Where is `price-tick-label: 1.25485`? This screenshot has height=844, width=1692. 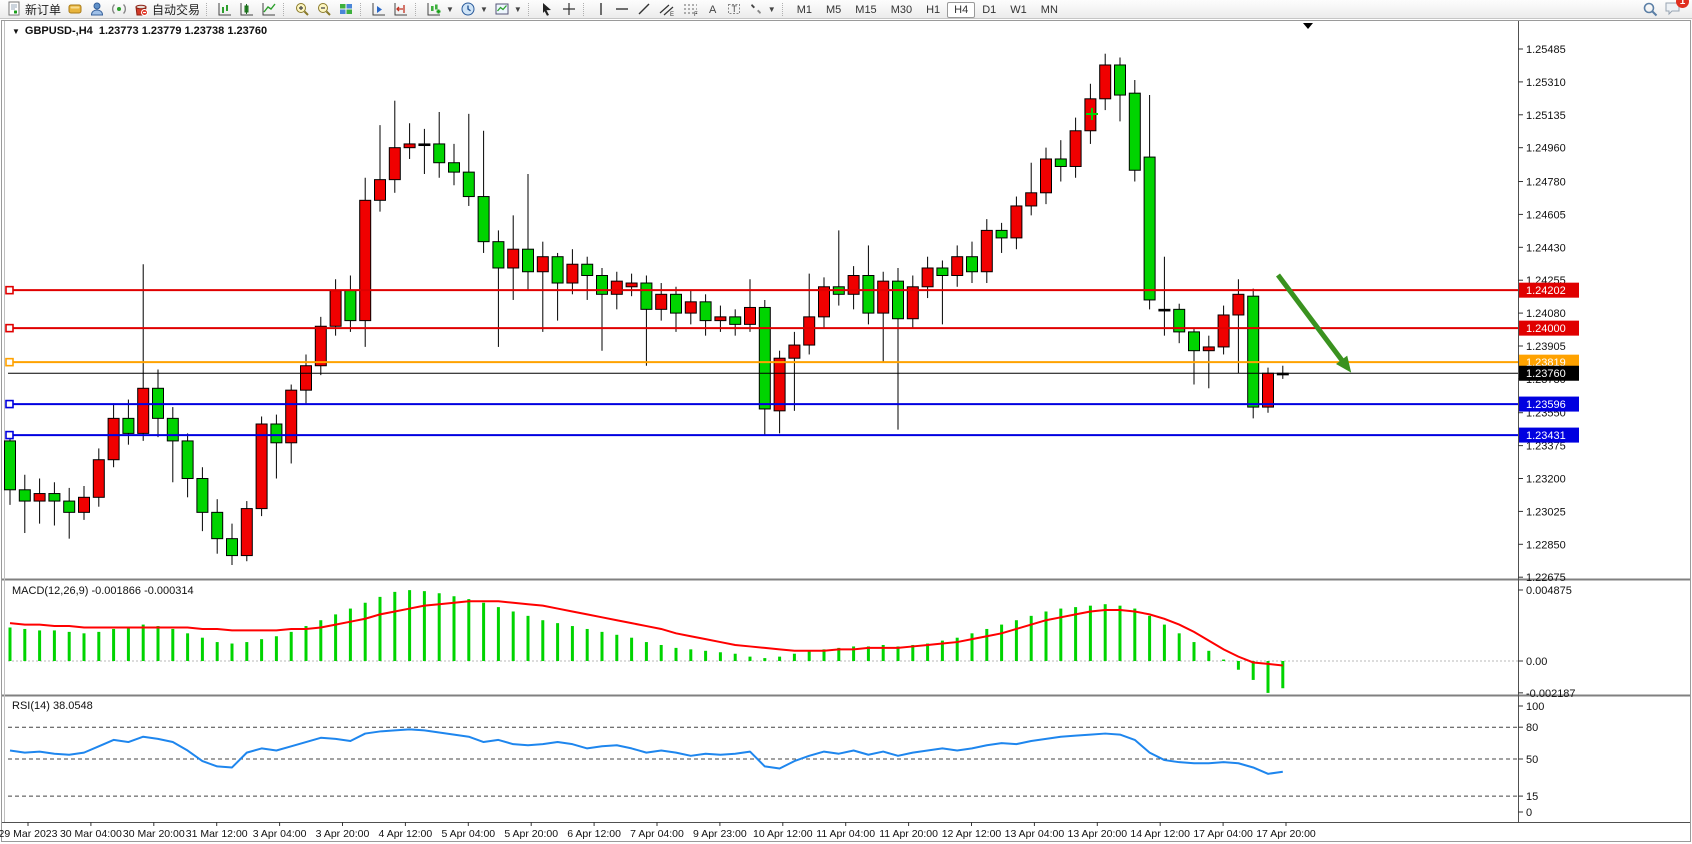 price-tick-label: 1.25485 is located at coordinates (1546, 50).